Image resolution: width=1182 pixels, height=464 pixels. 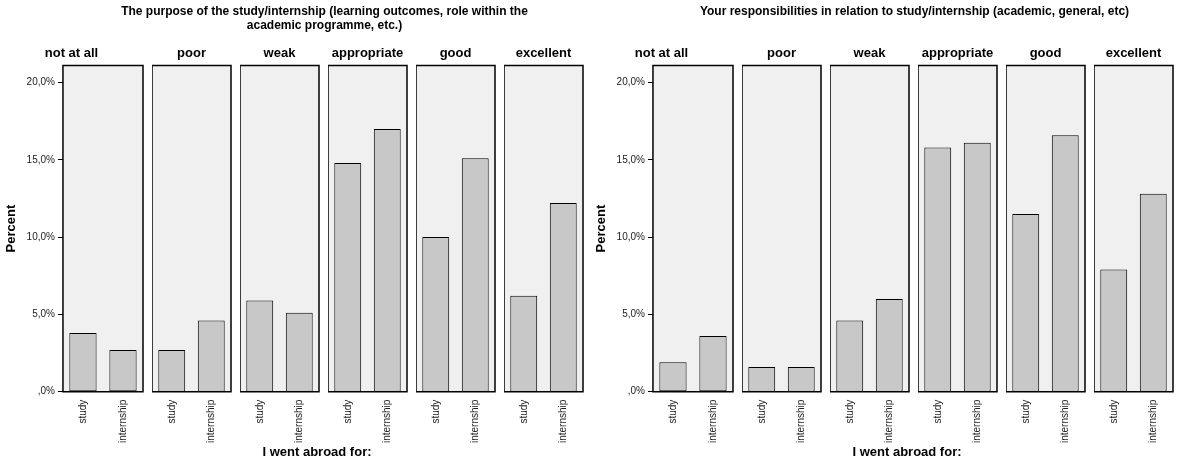 What do you see at coordinates (324, 18) in the screenshot?
I see `text: The purpose of the study/internship (learning outcomes, role within the academic programme, etc.)` at bounding box center [324, 18].